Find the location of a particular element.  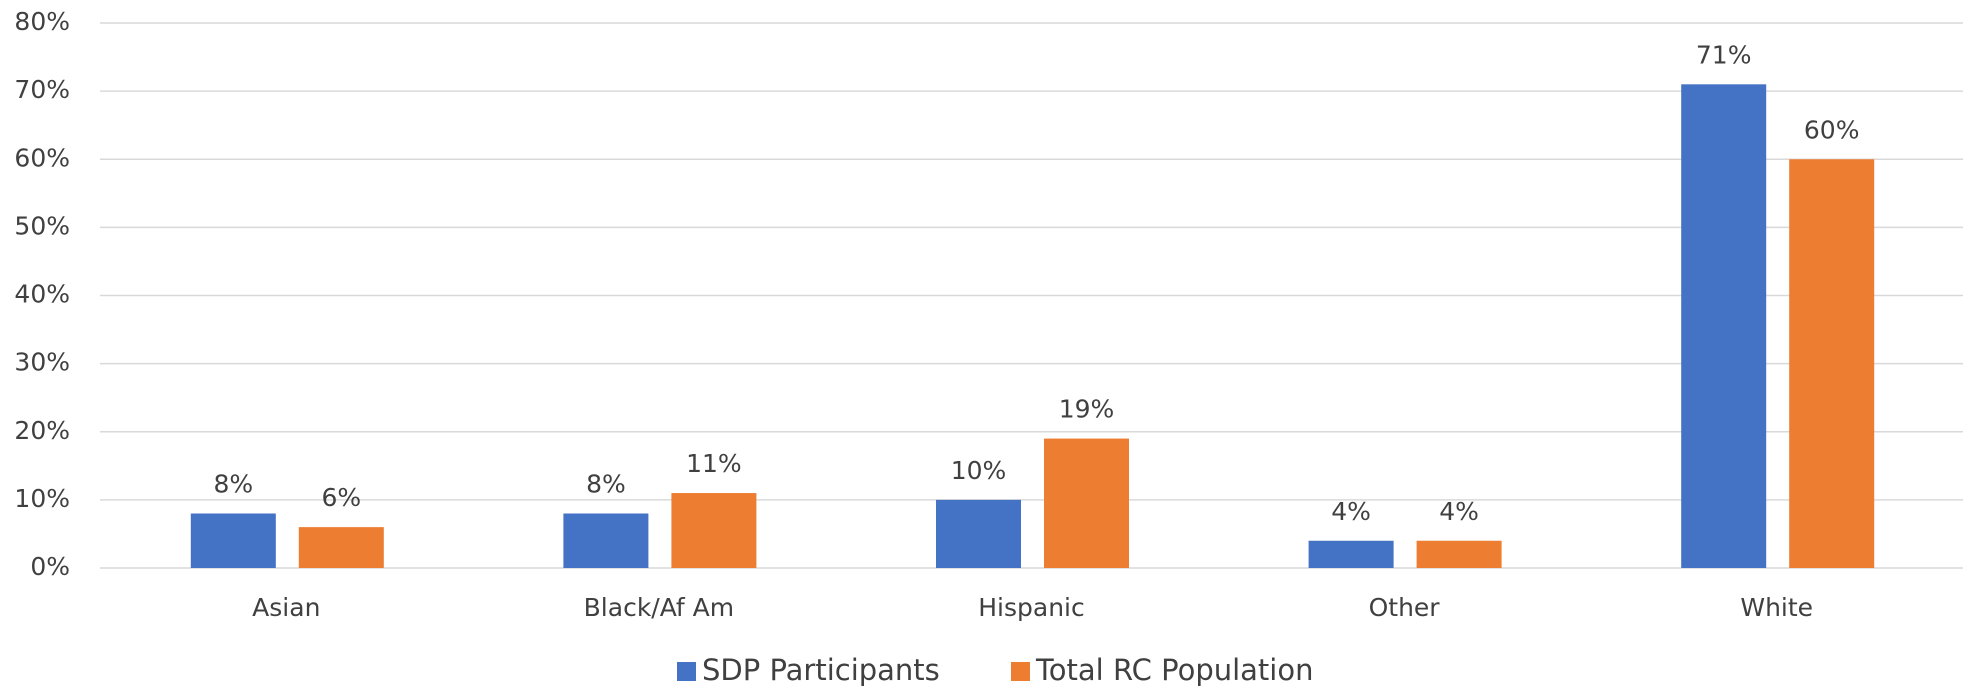

data-label: 6% is located at coordinates (341, 497).